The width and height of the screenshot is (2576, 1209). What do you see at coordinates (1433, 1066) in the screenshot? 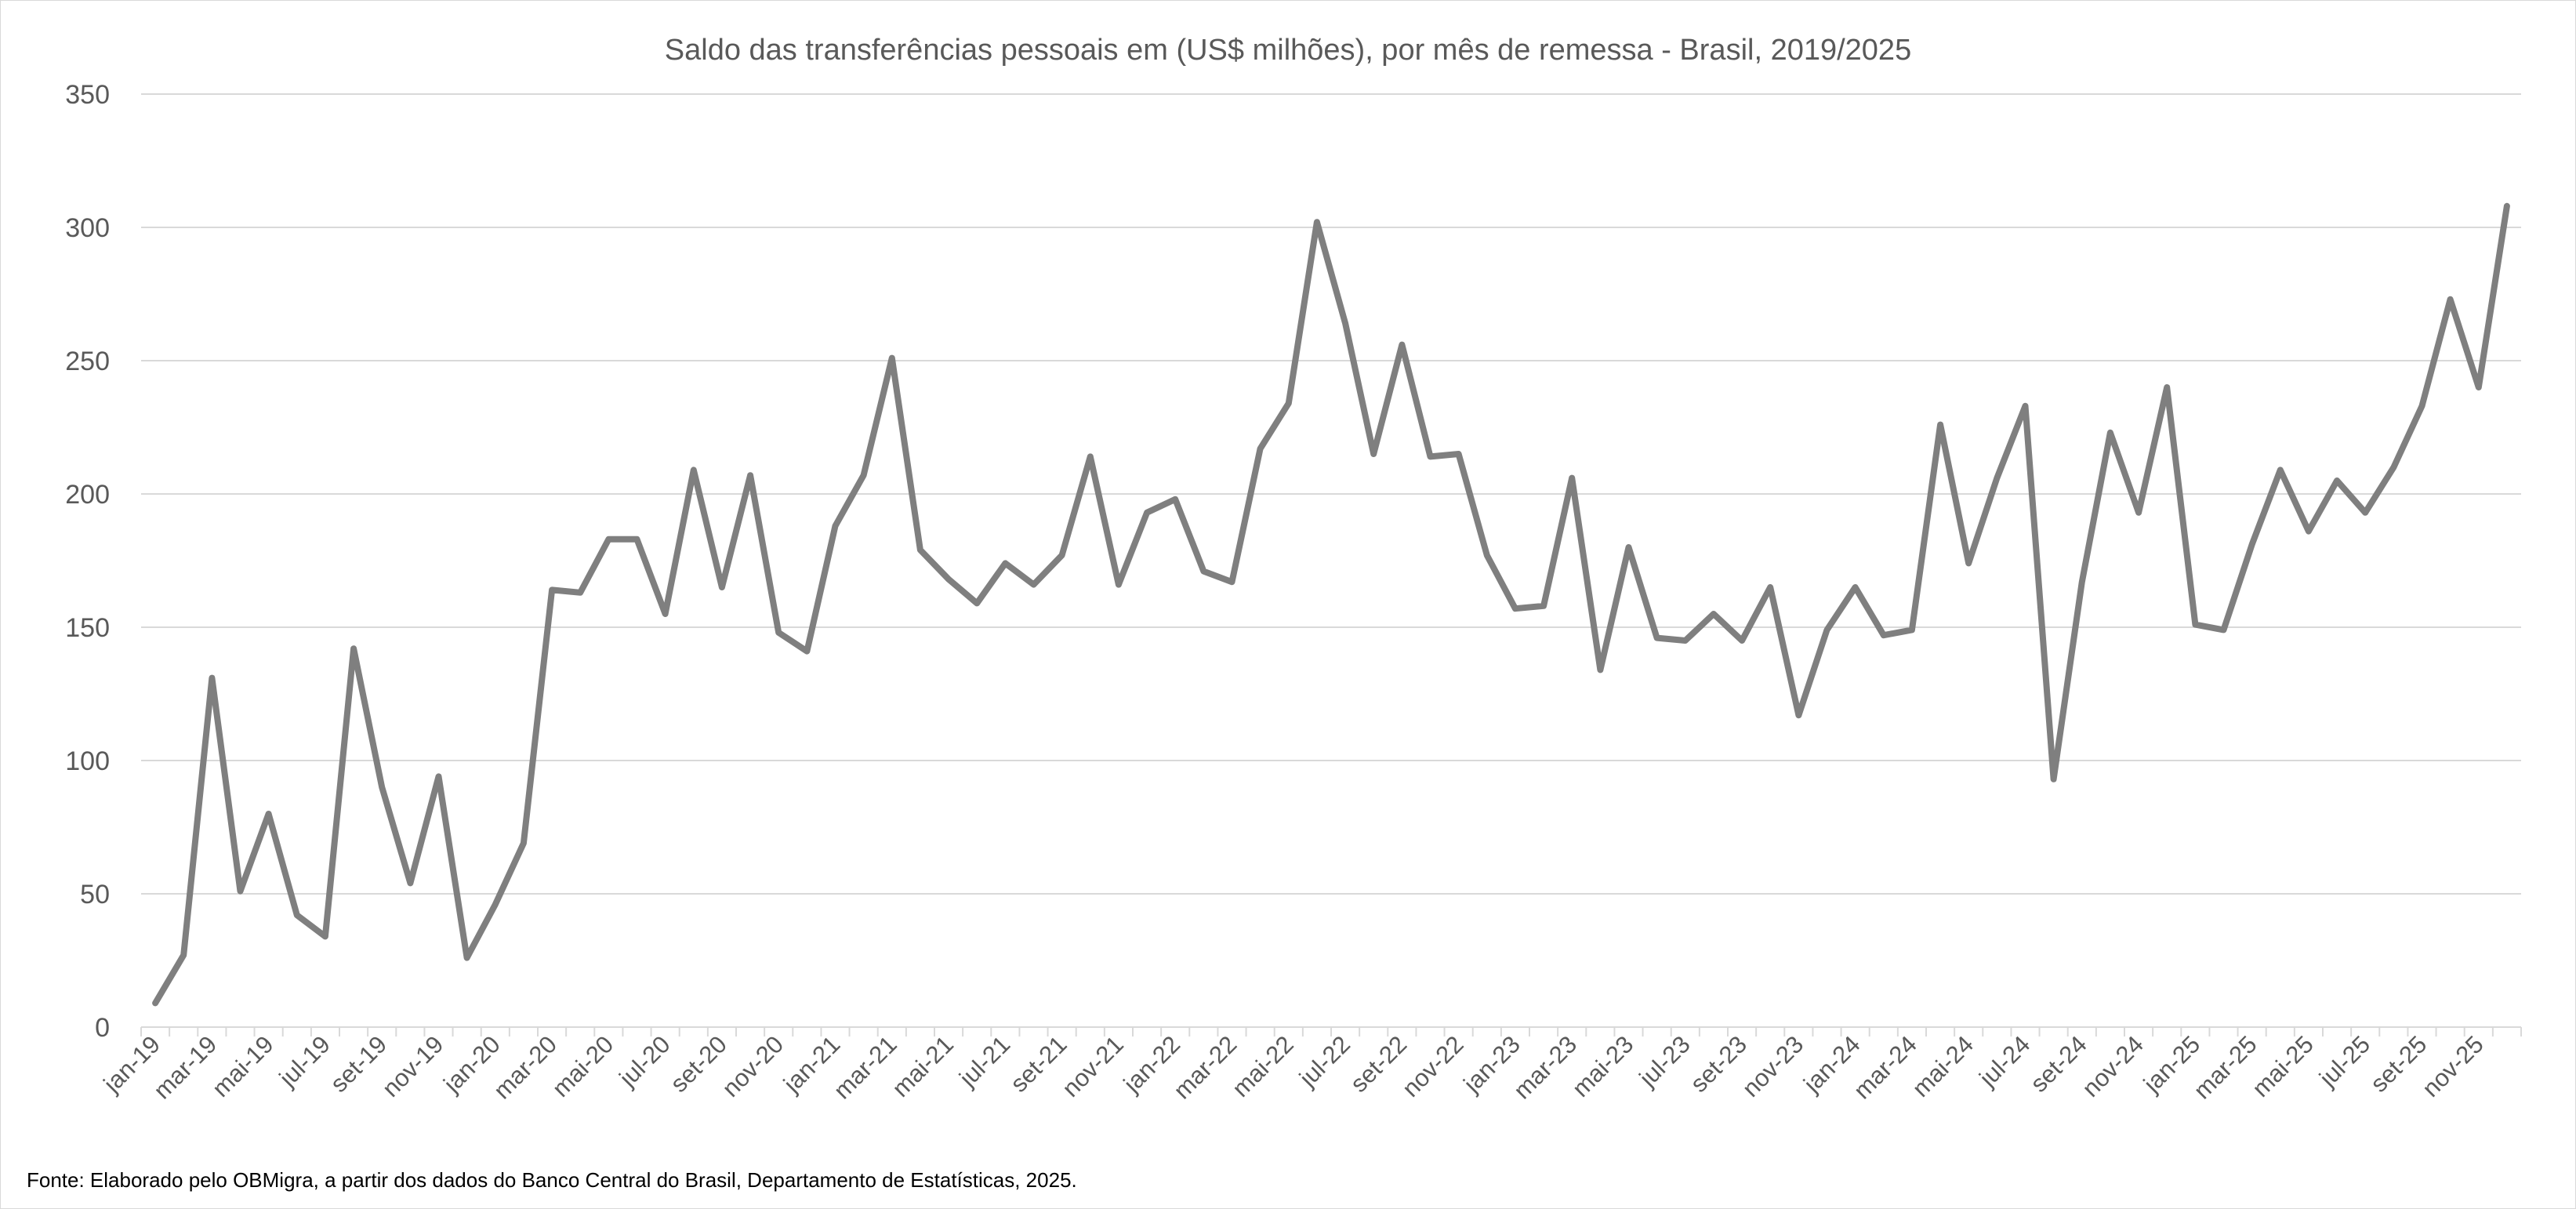
I see `x-tick-label: nov-22` at bounding box center [1433, 1066].